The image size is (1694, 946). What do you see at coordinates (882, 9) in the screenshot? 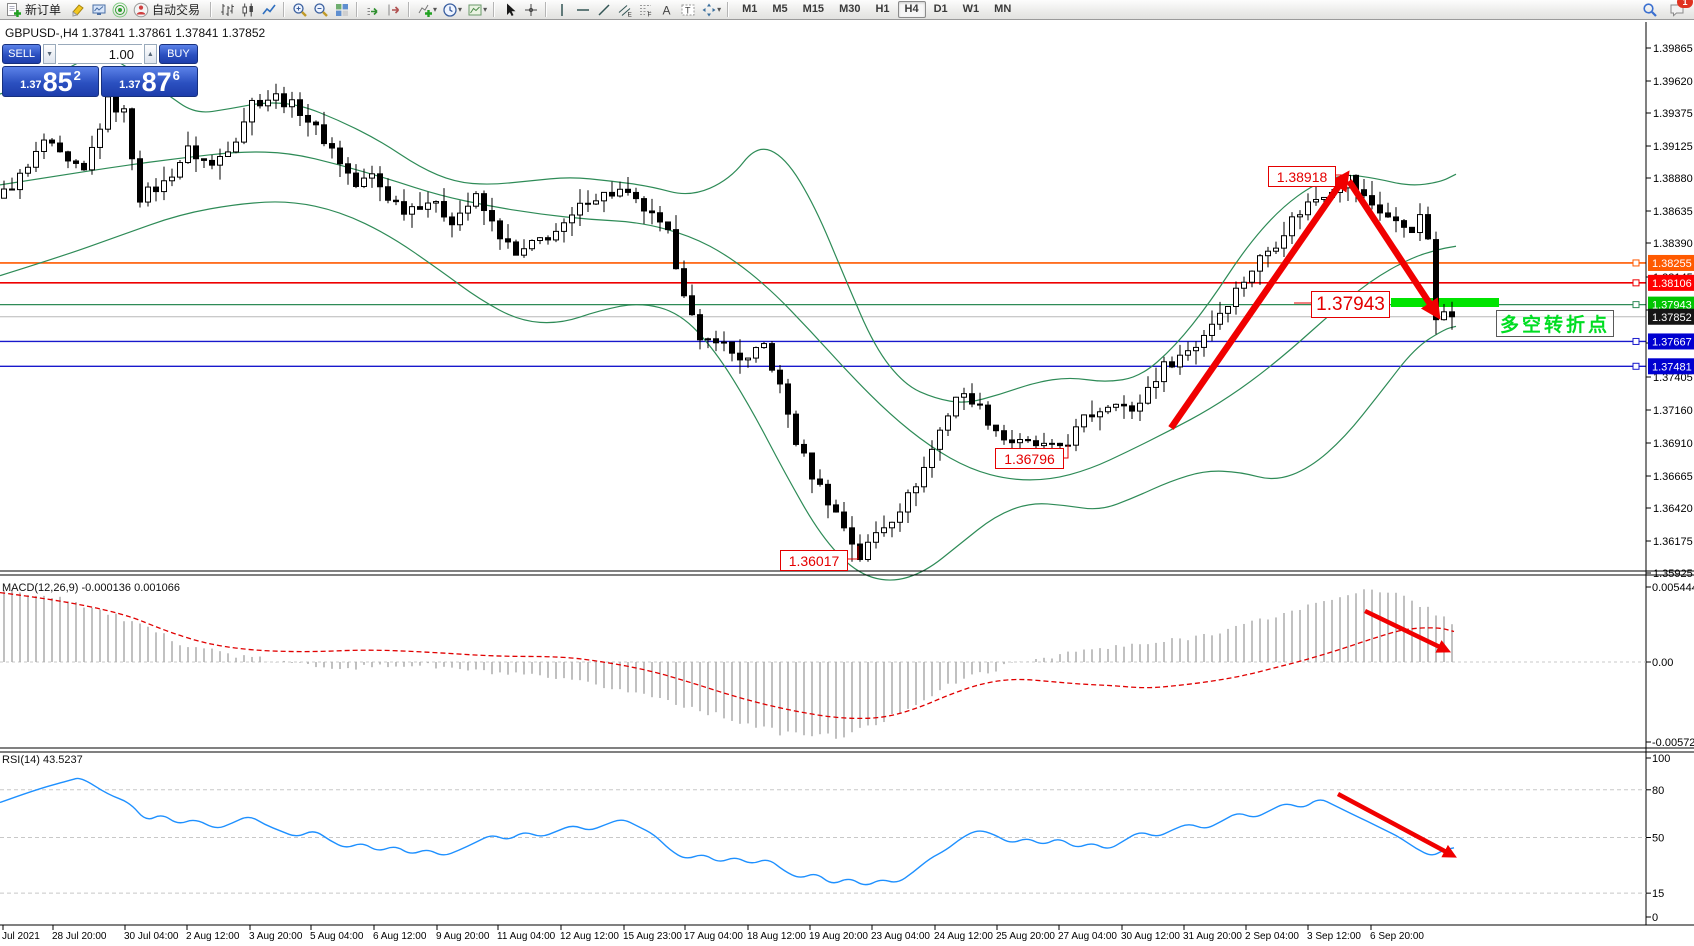
I see `timeframe-H1: H1` at bounding box center [882, 9].